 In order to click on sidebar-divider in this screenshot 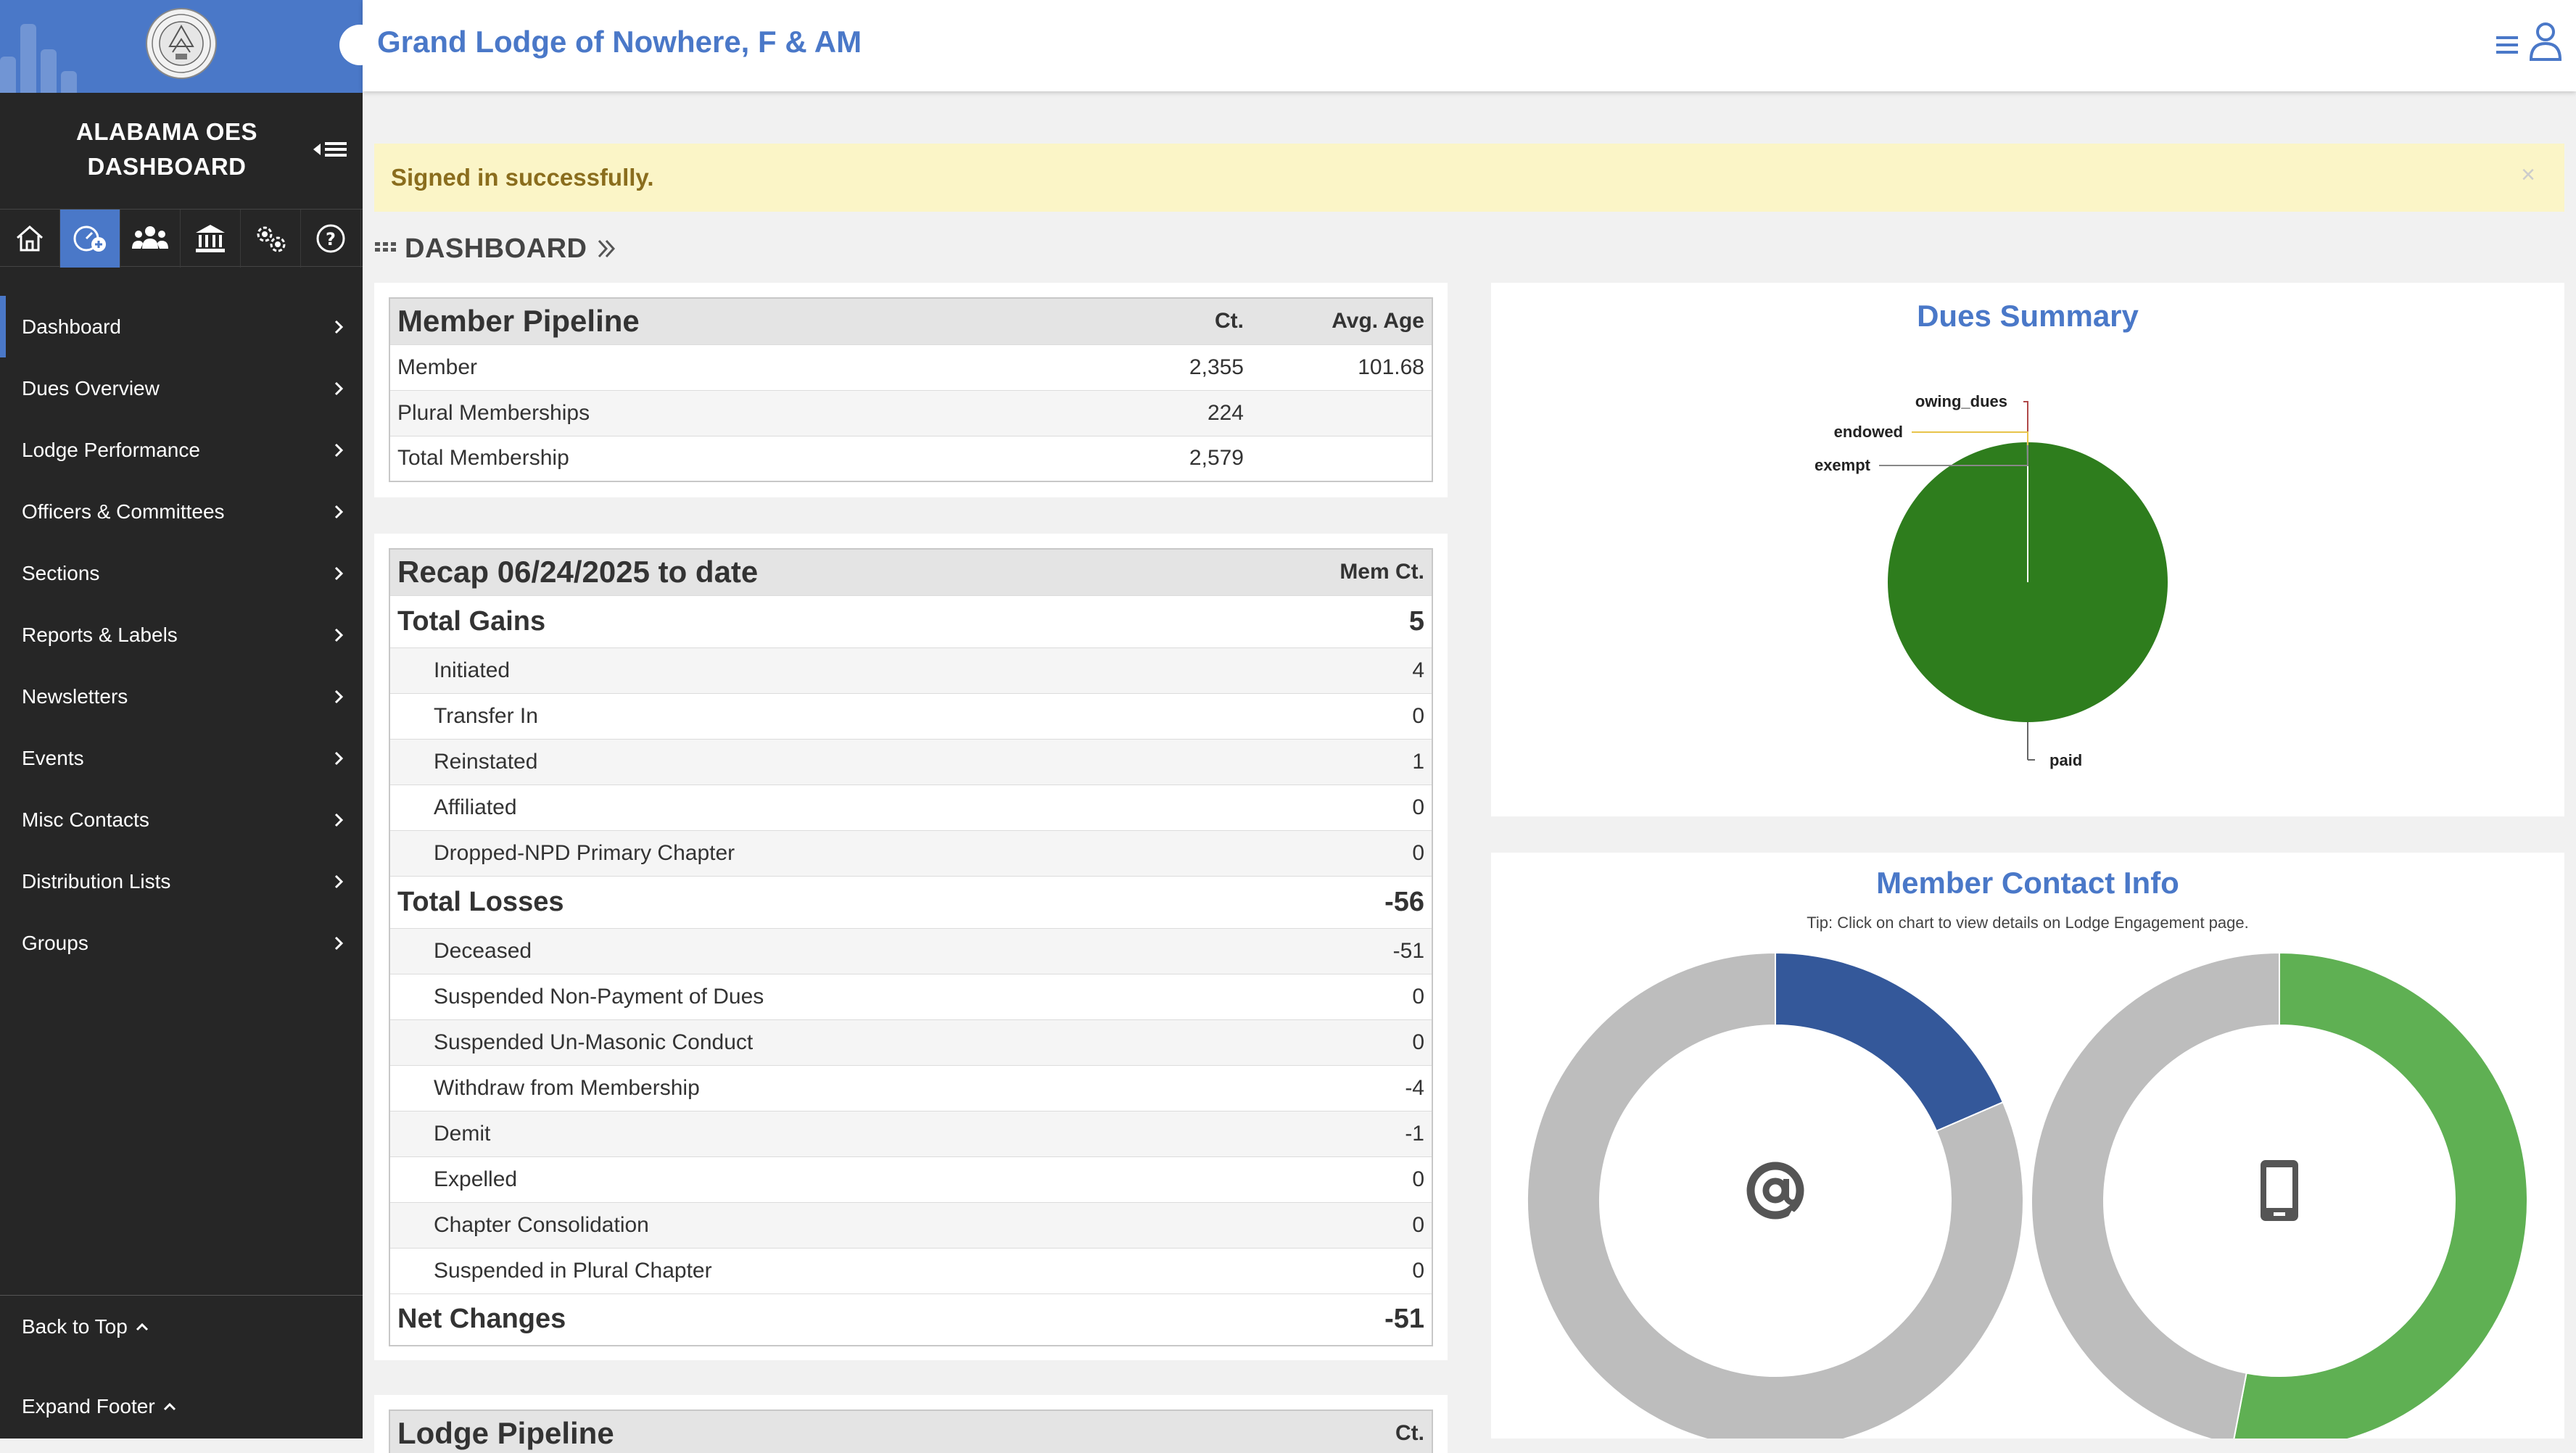, I will do `click(181, 1295)`.